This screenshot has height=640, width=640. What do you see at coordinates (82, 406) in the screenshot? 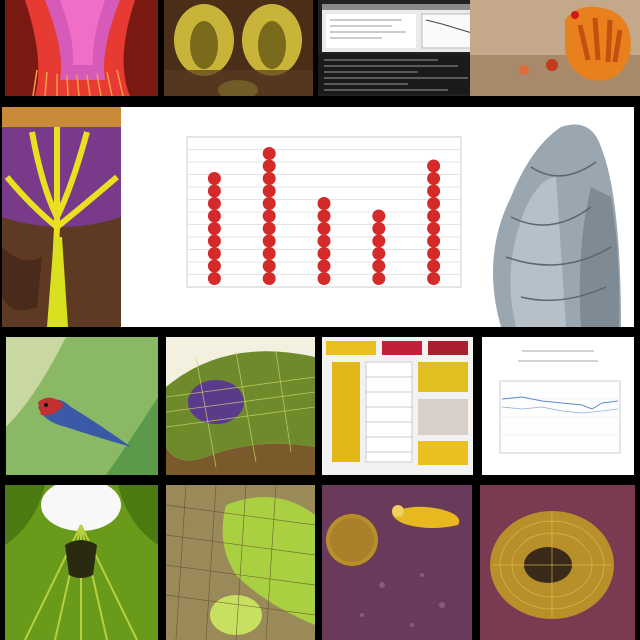
I see `bird-feather-tile` at bounding box center [82, 406].